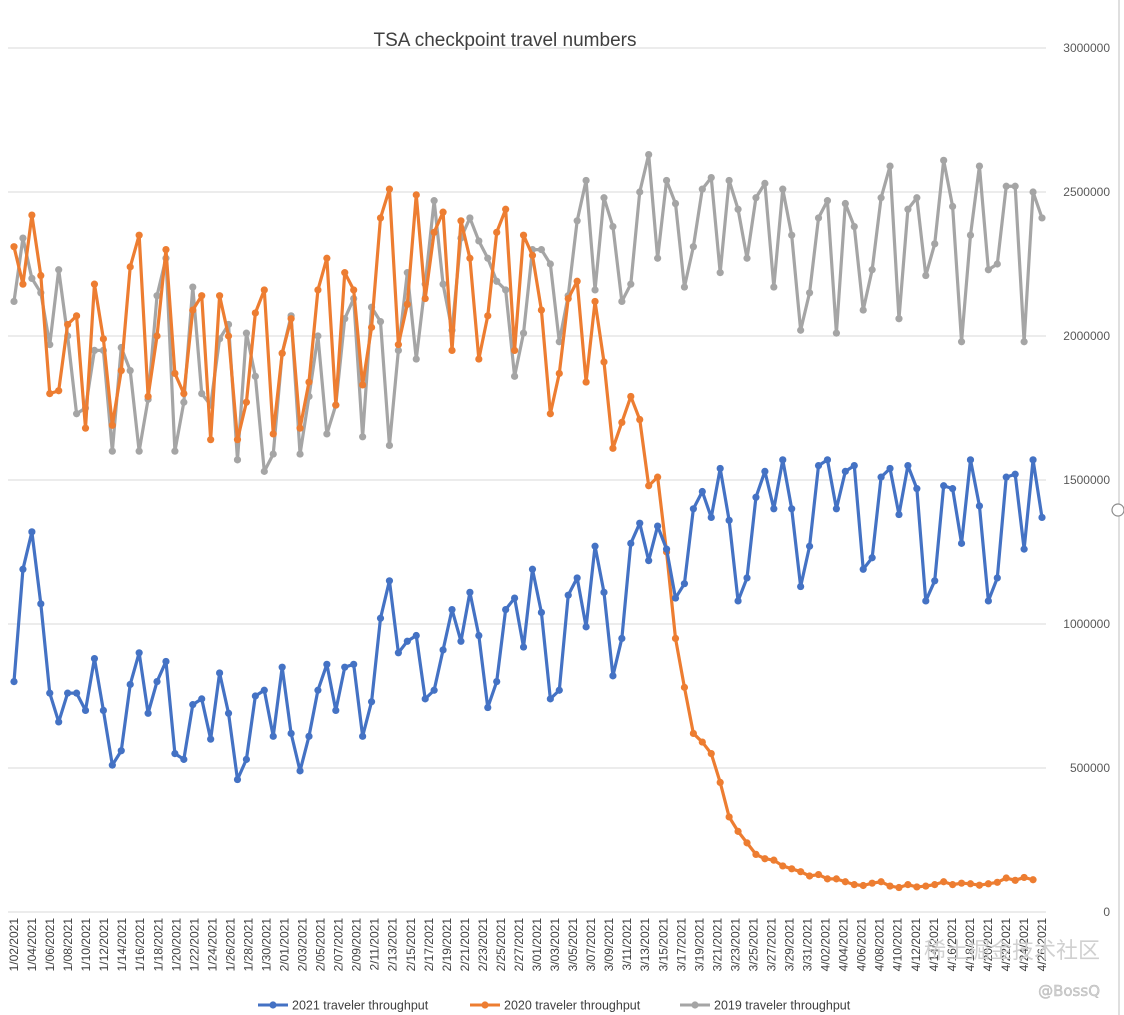 The height and width of the screenshot is (1015, 1124). I want to click on x-tick-label: 2/27/2021, so click(519, 945).